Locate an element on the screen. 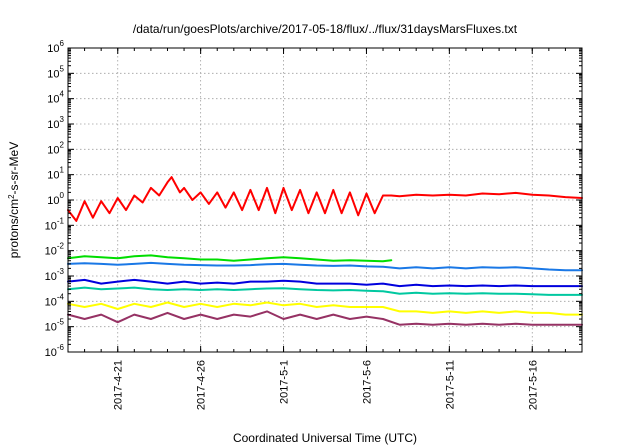 This screenshot has width=640, height=448. y-tick-label: 10⁶ is located at coordinates (55, 47).